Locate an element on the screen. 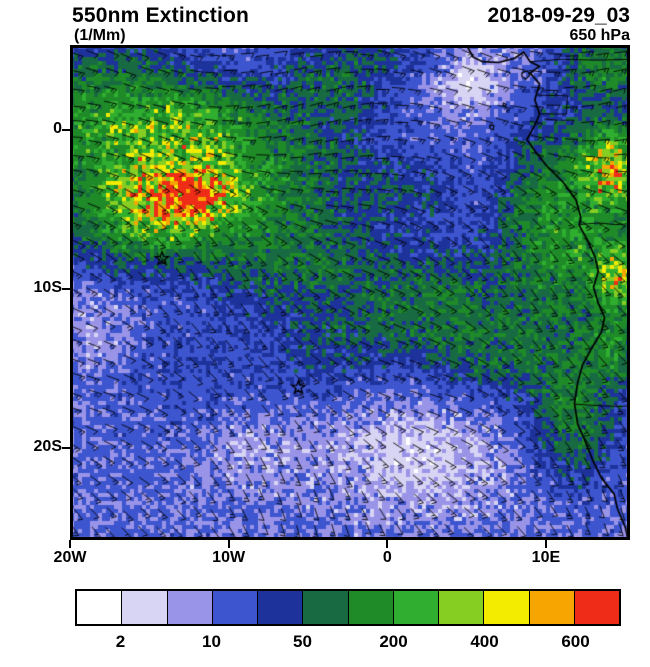  colorbar is located at coordinates (348, 607).